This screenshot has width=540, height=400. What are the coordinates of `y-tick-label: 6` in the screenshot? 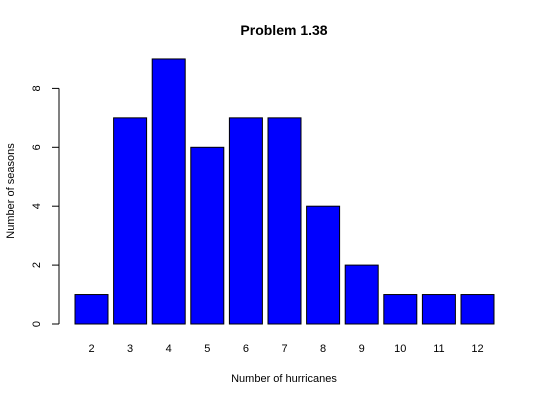 It's located at (37, 147).